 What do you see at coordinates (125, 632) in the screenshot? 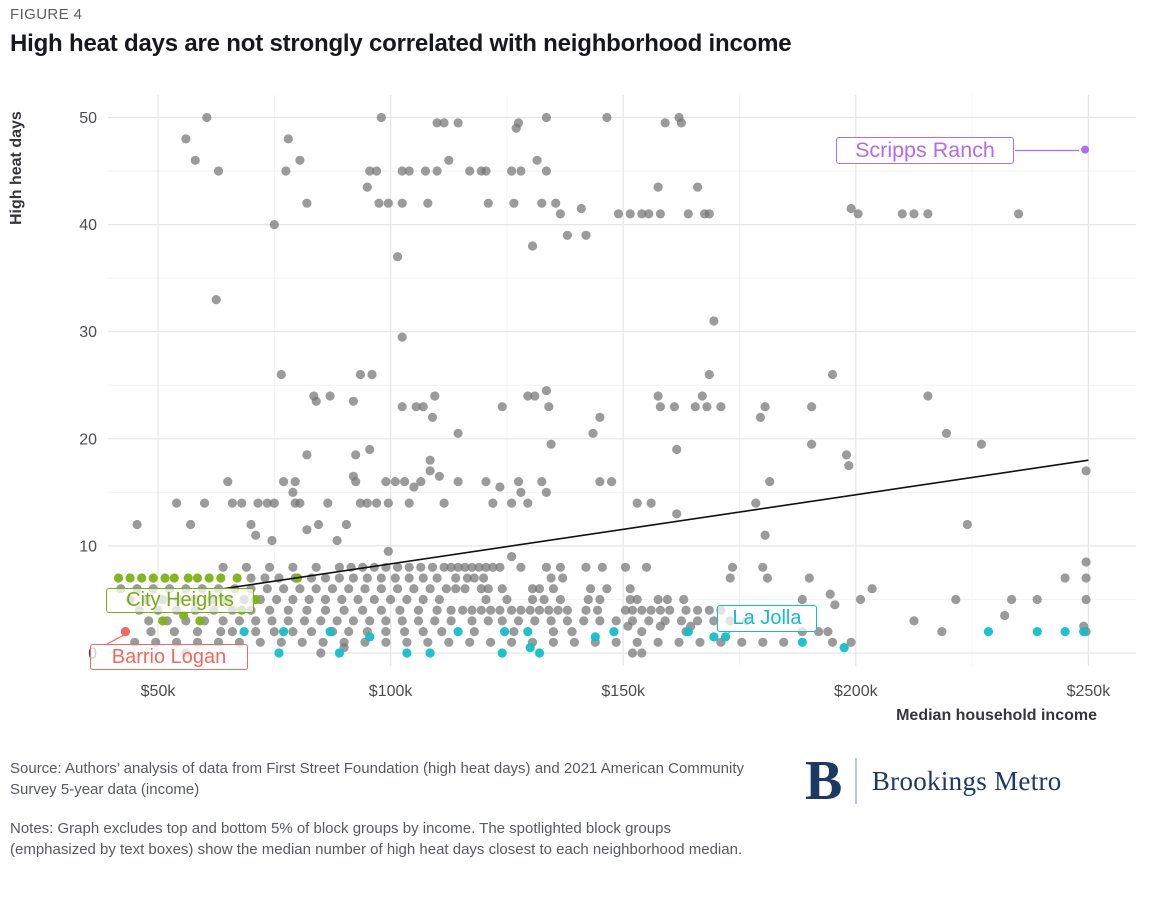
I see `barrio-logan-point` at bounding box center [125, 632].